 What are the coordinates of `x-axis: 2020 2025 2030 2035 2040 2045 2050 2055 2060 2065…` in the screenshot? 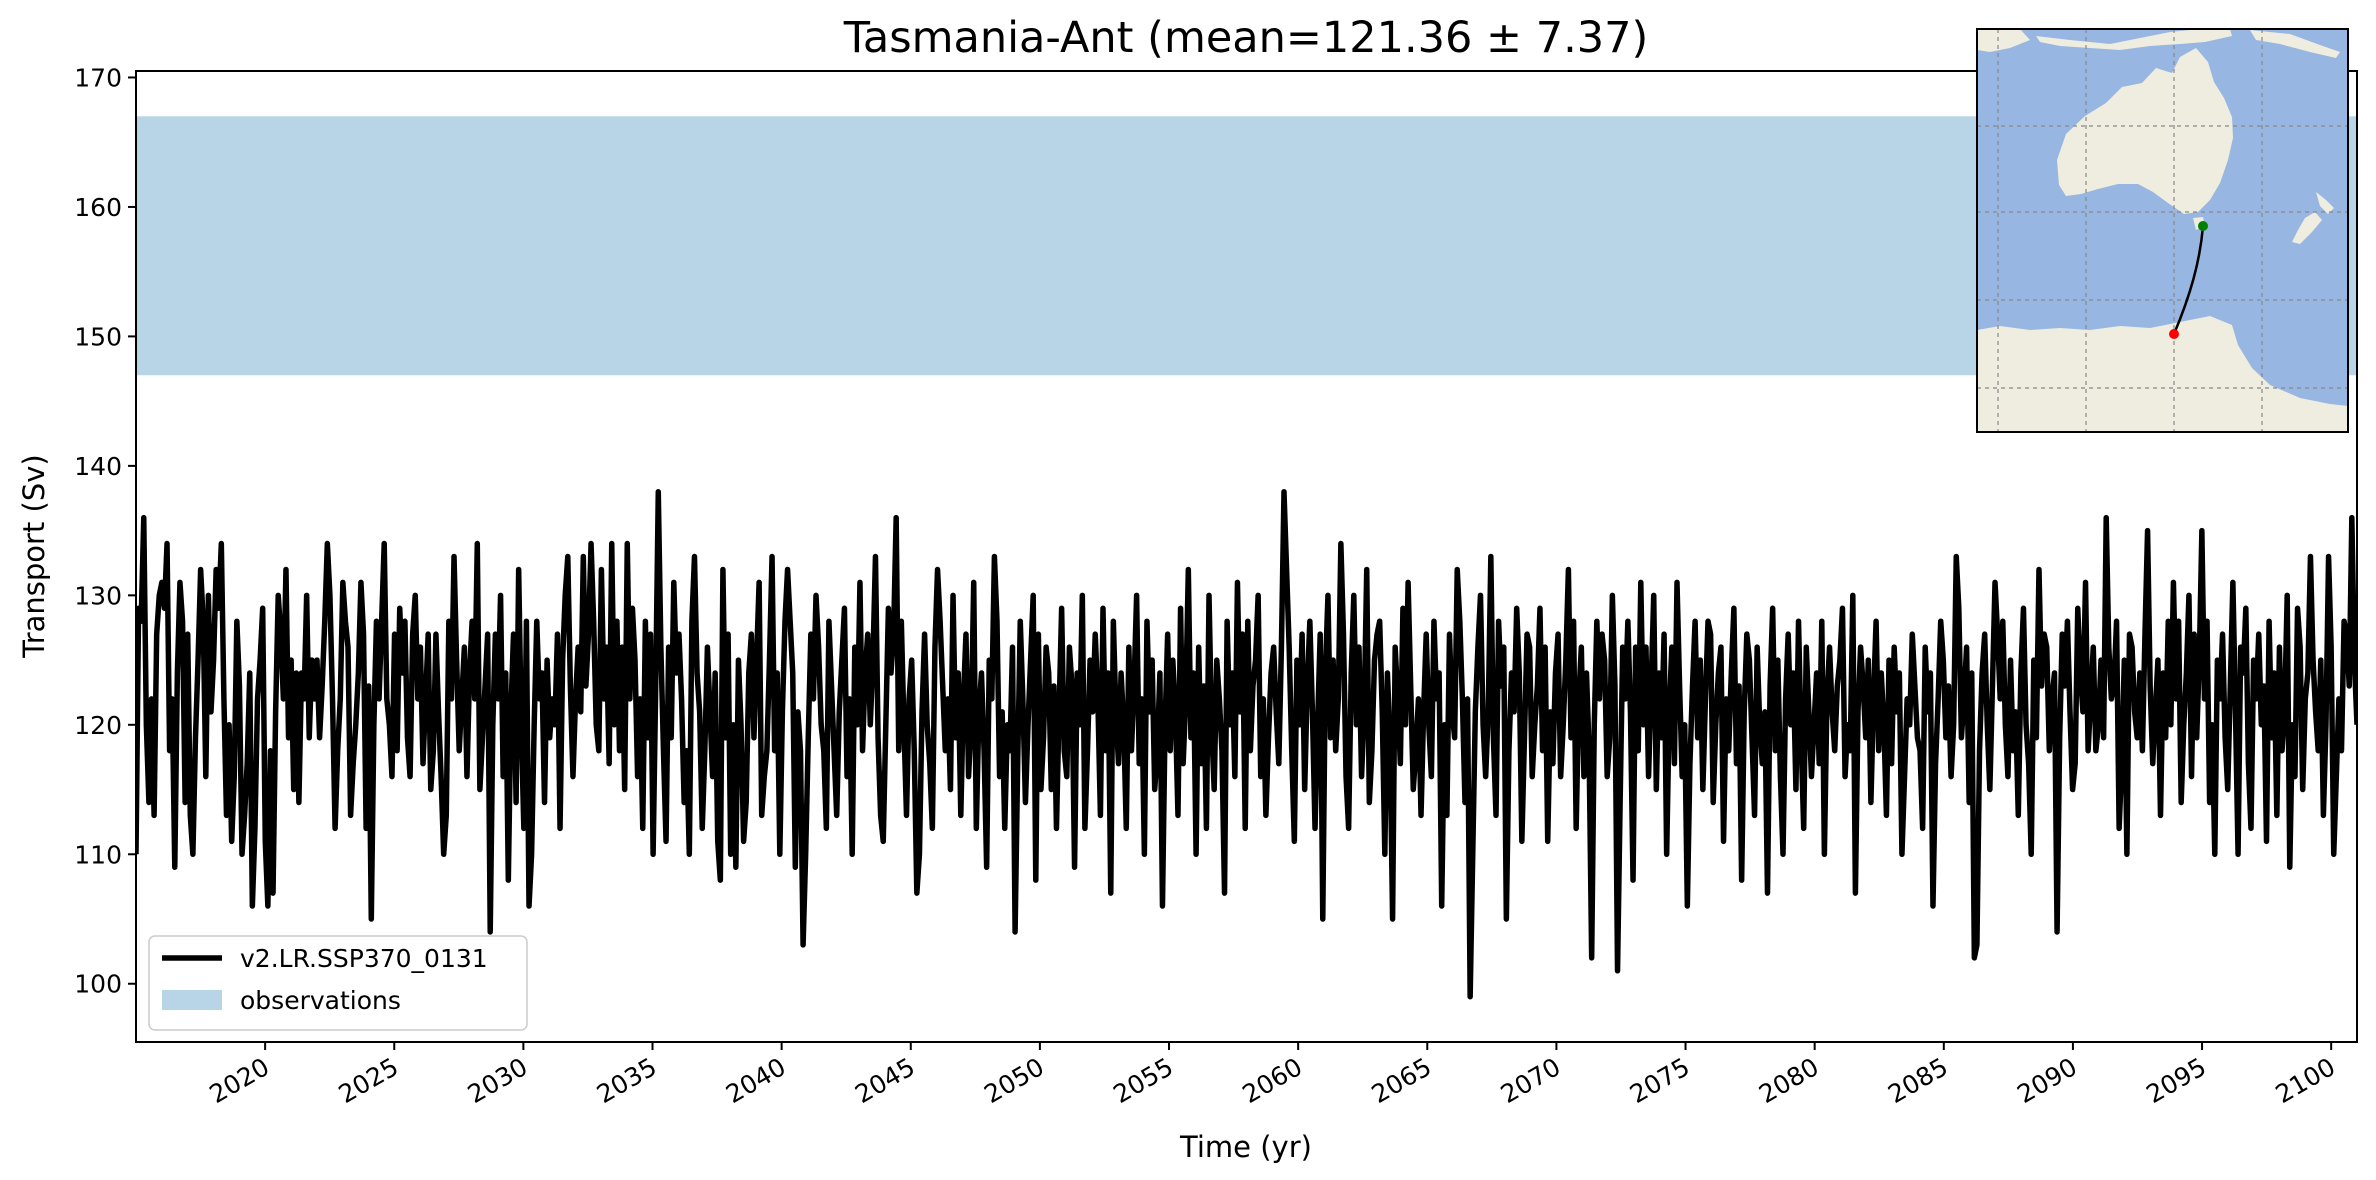 It's located at (1273, 1075).